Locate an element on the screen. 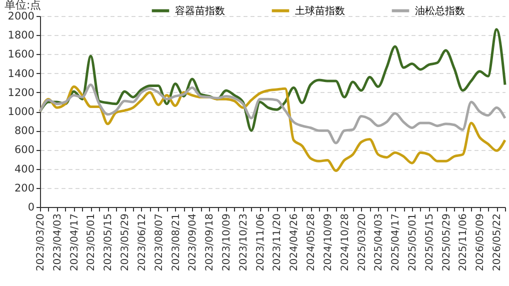  x-tick-label: 2023/10/23 is located at coordinates (244, 243).